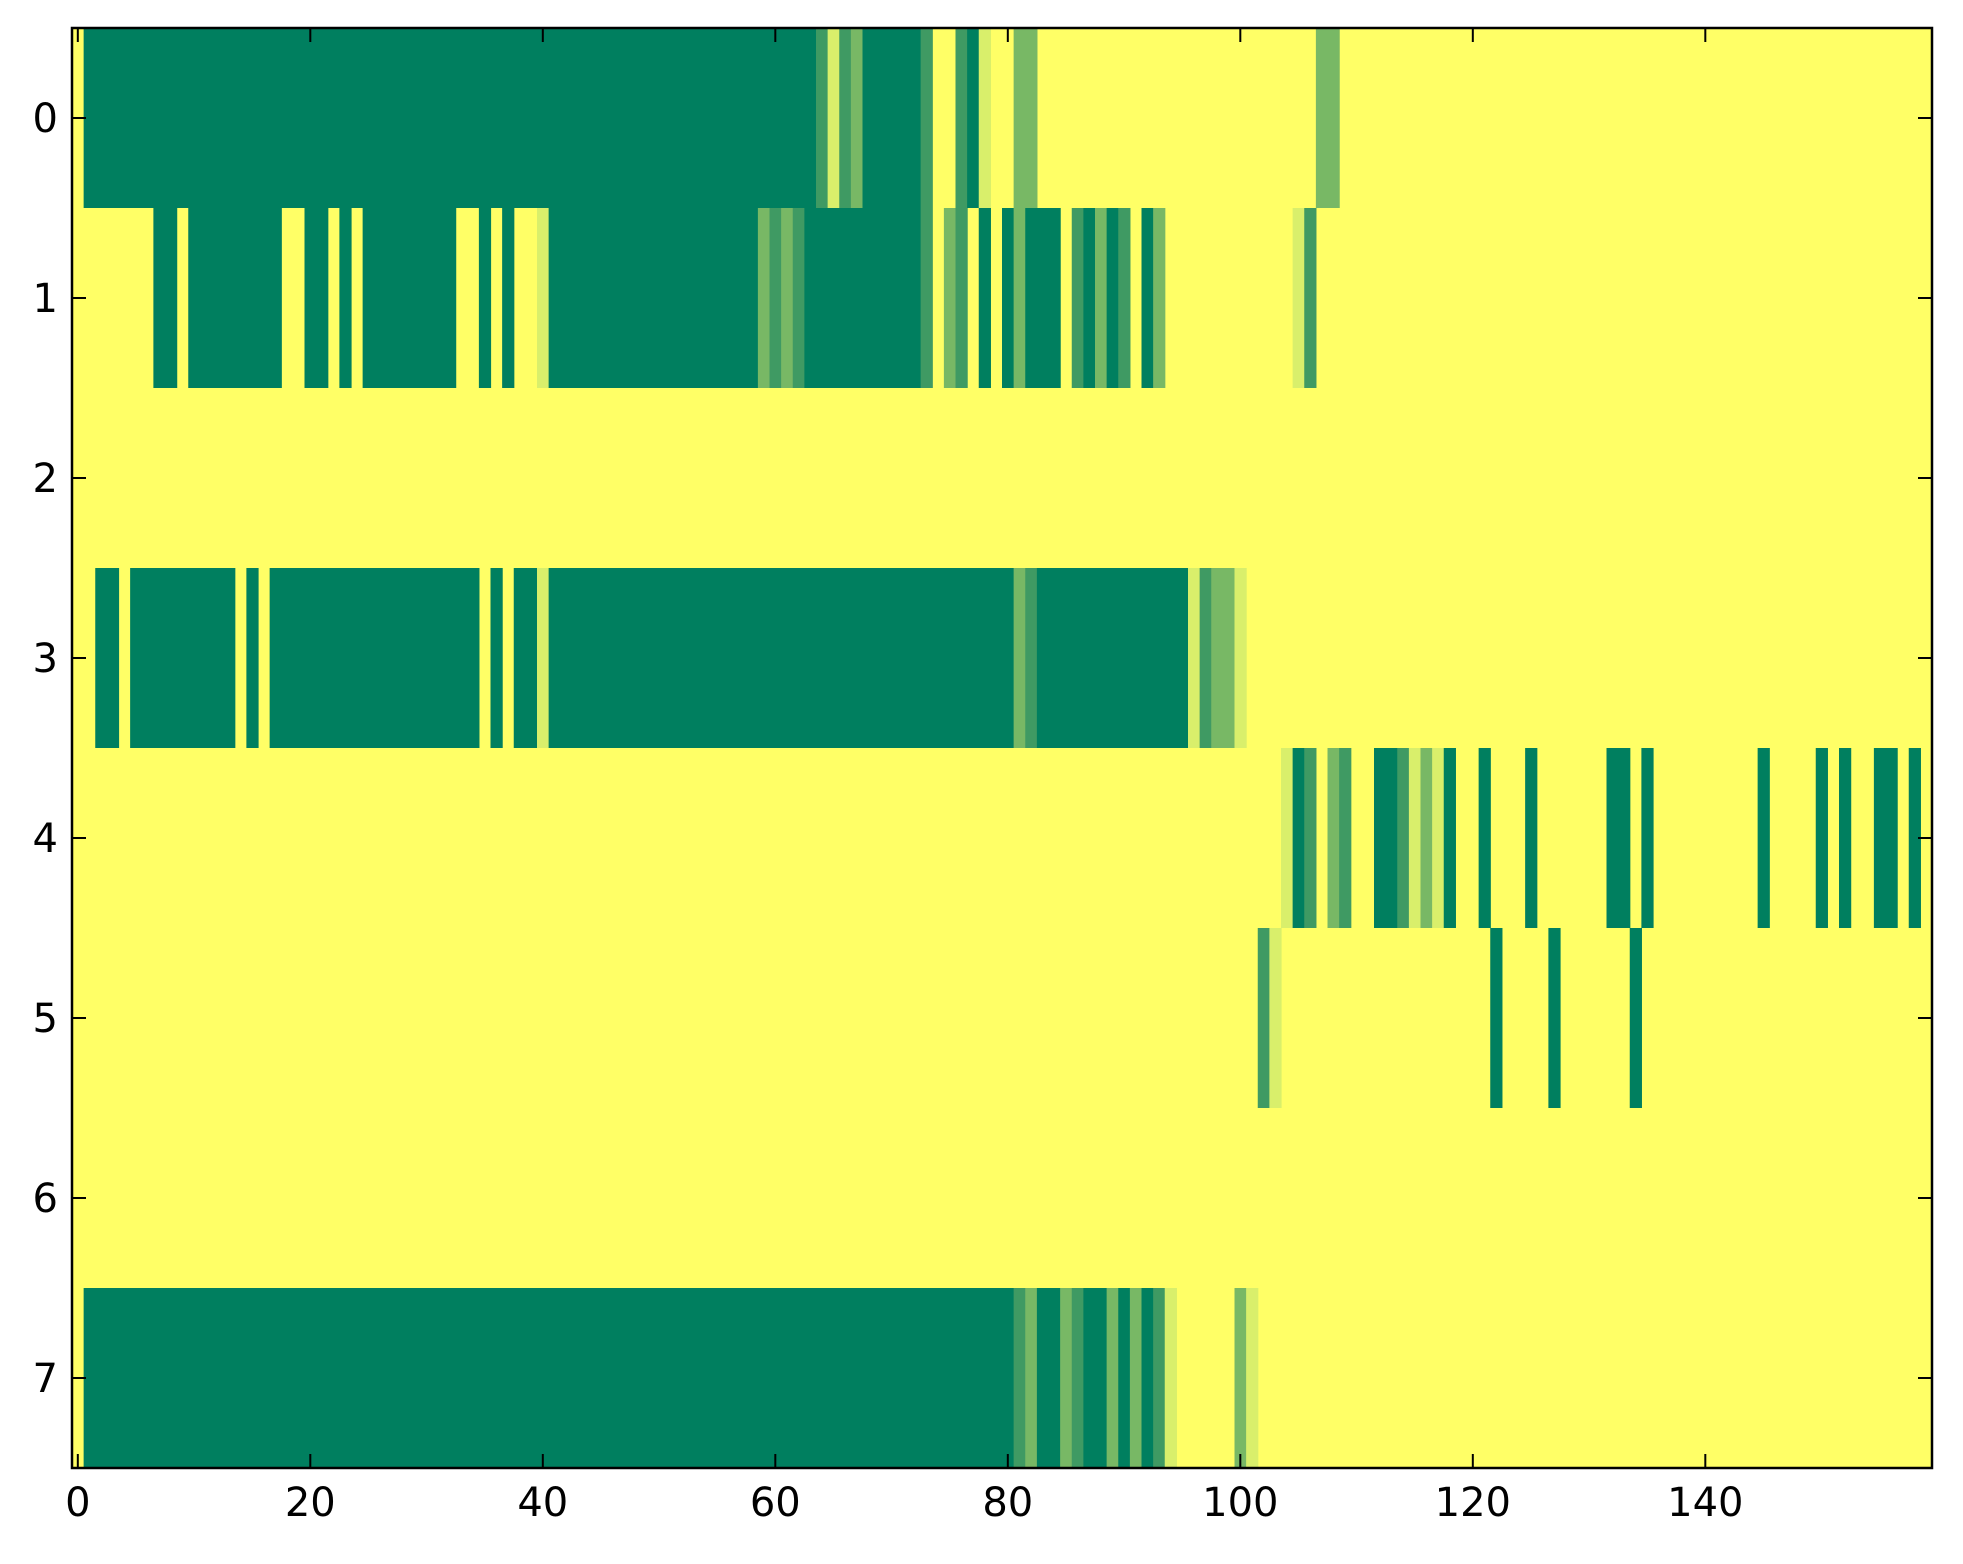 This screenshot has width=1963, height=1564. I want to click on x-tick-label: 0, so click(77, 1503).